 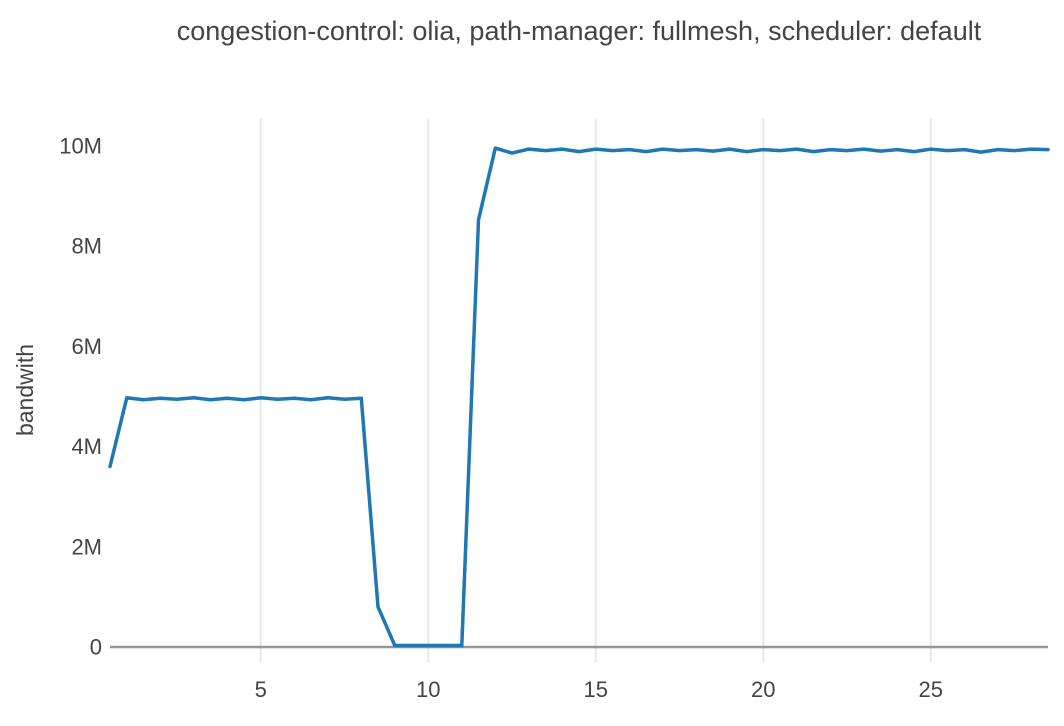 What do you see at coordinates (25, 390) in the screenshot?
I see `y-axis-title: bandwith` at bounding box center [25, 390].